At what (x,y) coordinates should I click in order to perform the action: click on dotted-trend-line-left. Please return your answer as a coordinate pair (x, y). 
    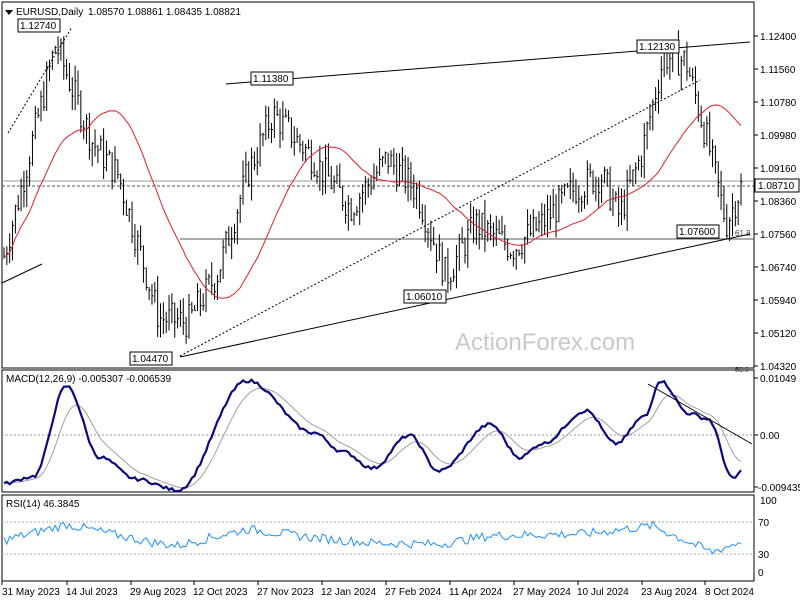
    Looking at the image, I should click on (40, 80).